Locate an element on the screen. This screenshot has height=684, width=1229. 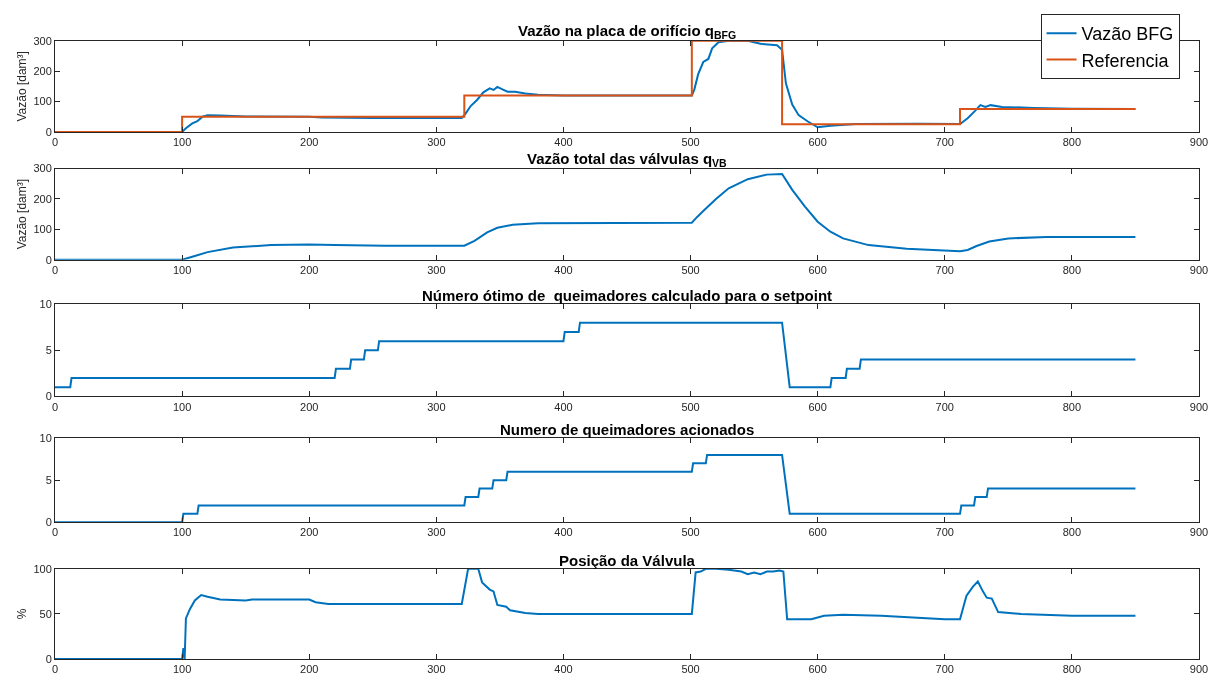
legend-label: Referencia is located at coordinates (1125, 60).